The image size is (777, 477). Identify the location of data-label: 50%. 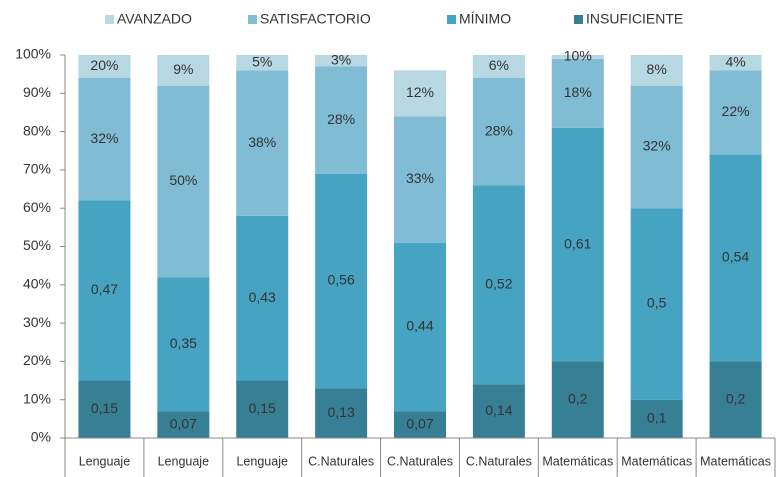
(183, 180).